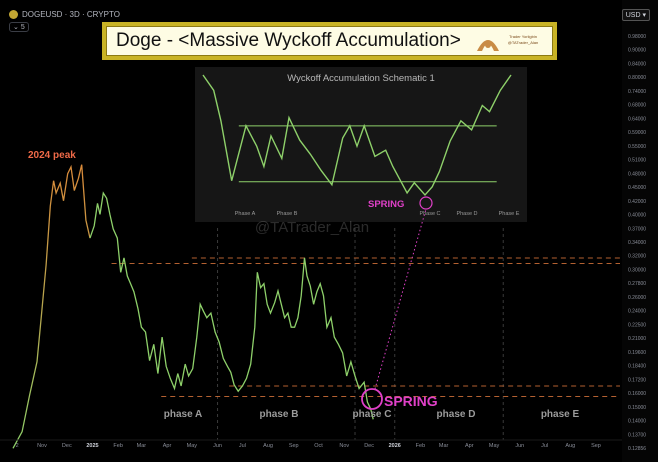 This screenshot has height=462, width=658. Describe the element at coordinates (372, 414) in the screenshot. I see `phase-label-2: phase C` at that location.